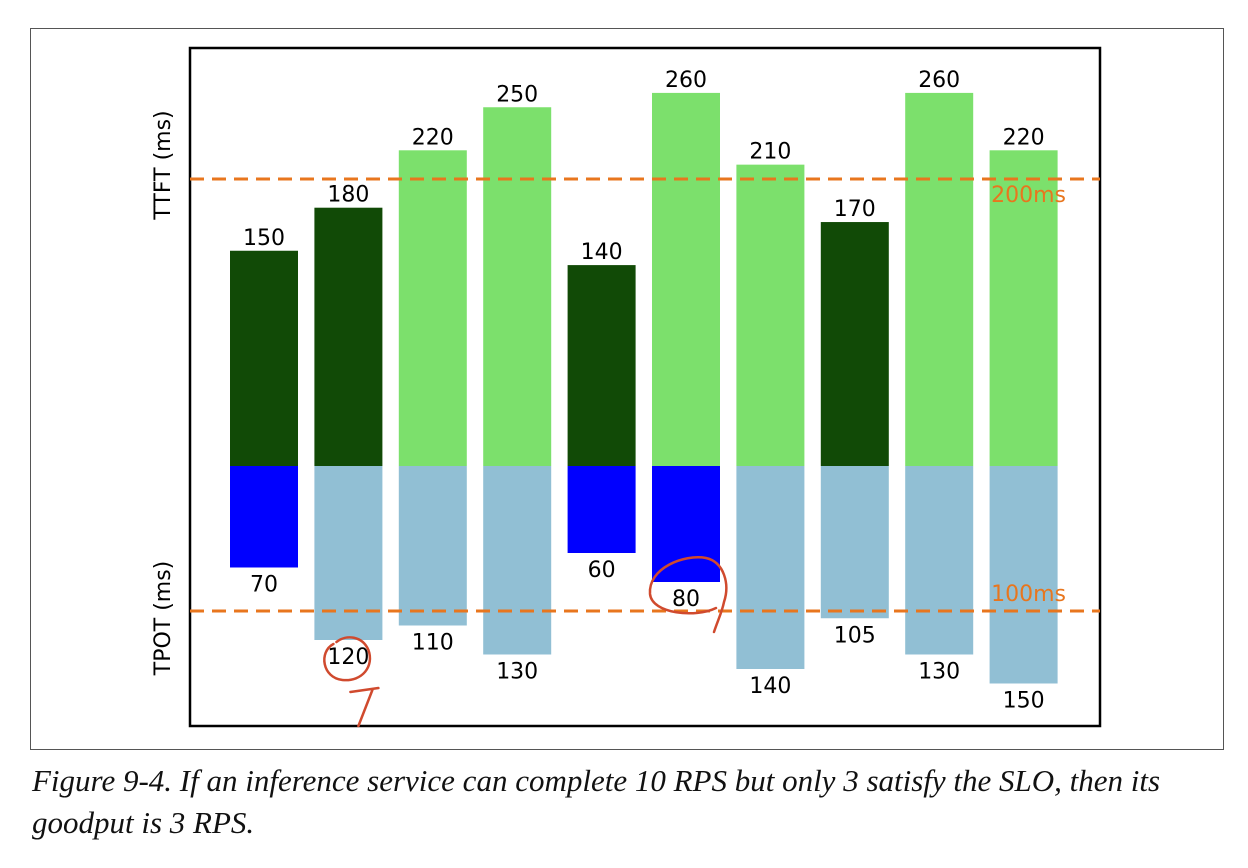 The image size is (1248, 868). I want to click on ttft-value-label: 150, so click(264, 238).